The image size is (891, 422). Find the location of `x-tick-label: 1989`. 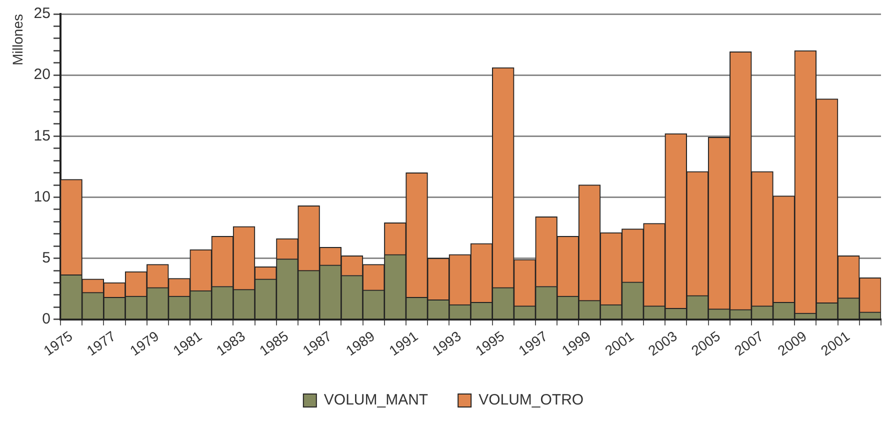

x-tick-label: 1989 is located at coordinates (360, 343).